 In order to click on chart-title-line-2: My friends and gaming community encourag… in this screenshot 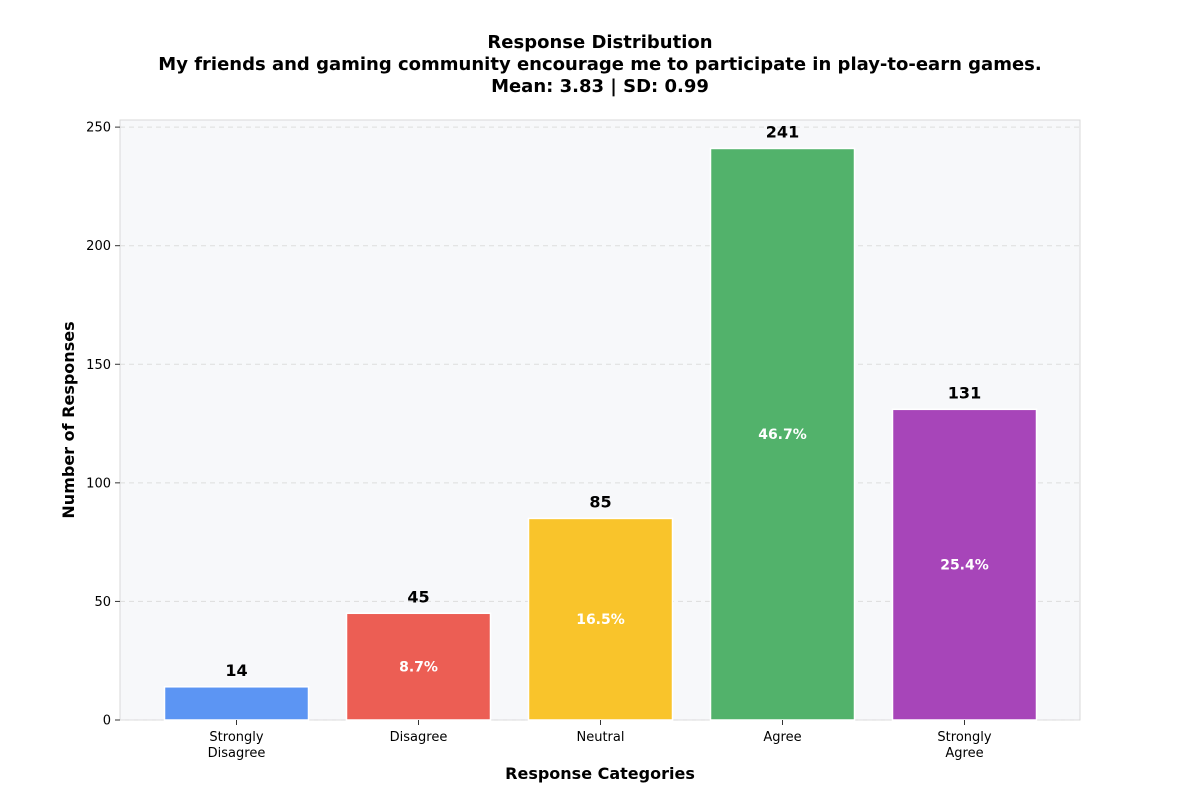, I will do `click(599, 64)`.